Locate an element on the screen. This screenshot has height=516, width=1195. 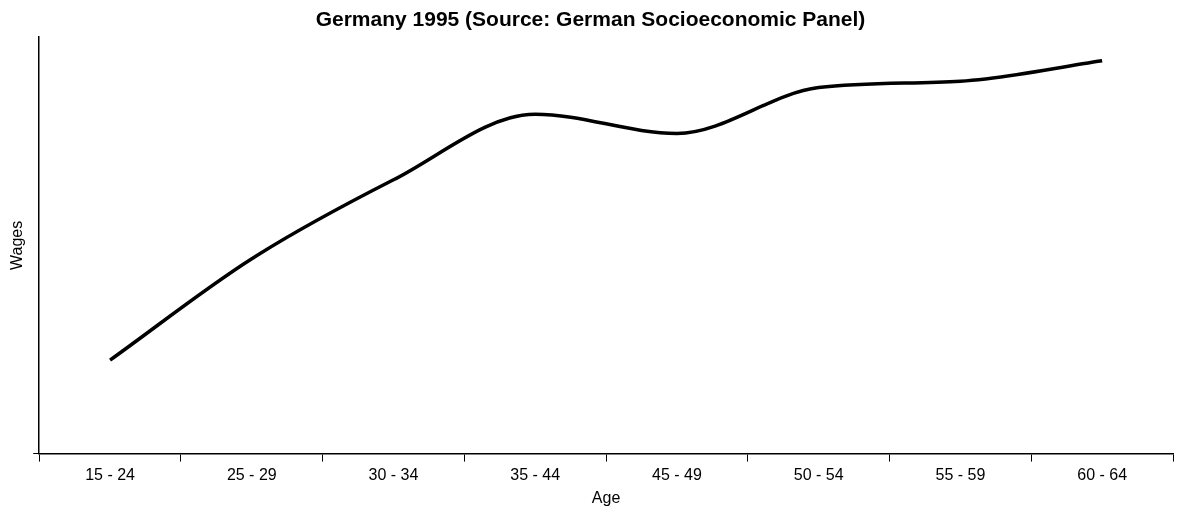
x-tick-label: 55 - 59 is located at coordinates (960, 474).